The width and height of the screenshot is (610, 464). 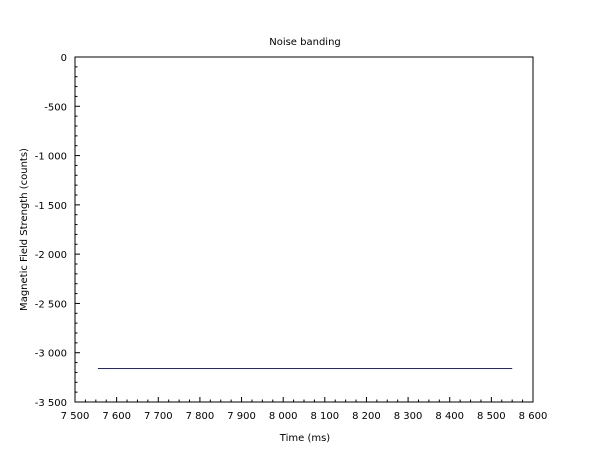 I want to click on x-tick-label: 7 900, so click(x=241, y=416).